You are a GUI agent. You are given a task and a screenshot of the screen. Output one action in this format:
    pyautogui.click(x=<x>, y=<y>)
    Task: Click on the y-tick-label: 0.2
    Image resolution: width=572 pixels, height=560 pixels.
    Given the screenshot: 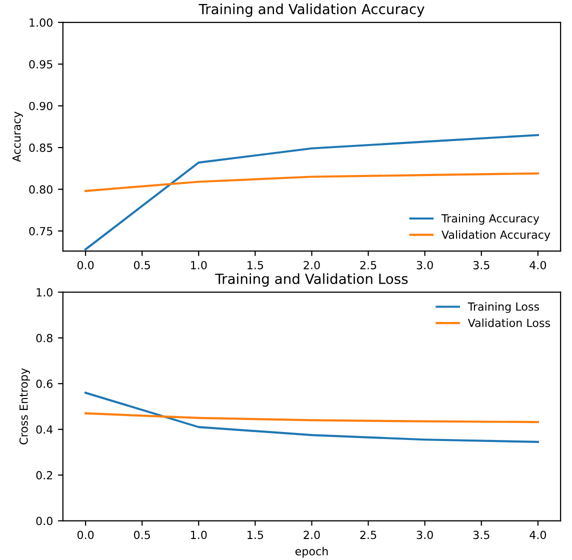 What is the action you would take?
    pyautogui.click(x=44, y=475)
    